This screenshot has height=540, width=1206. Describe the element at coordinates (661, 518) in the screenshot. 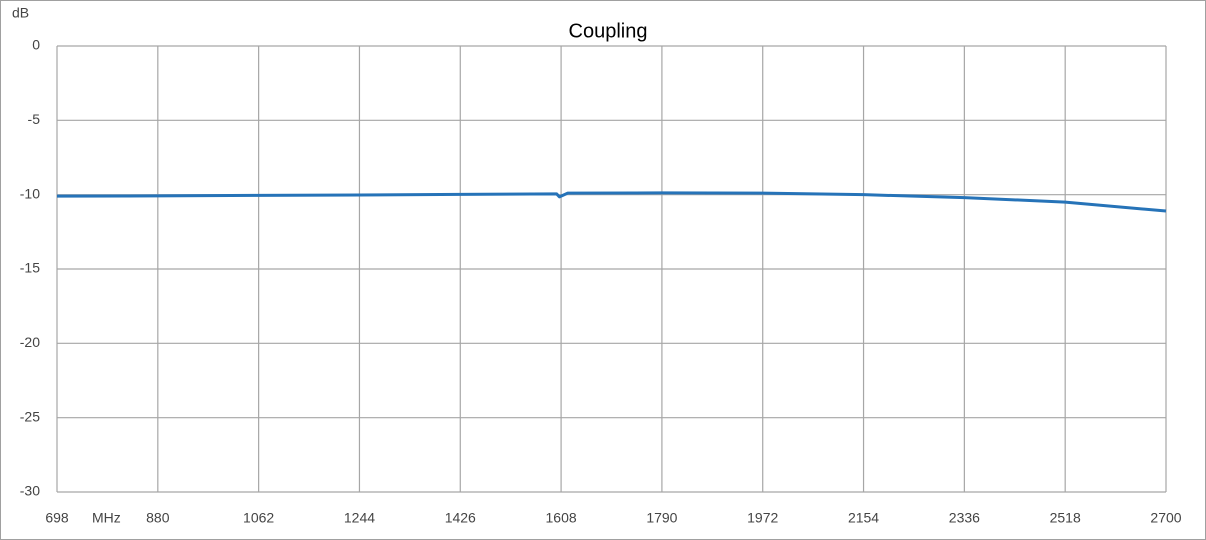

I see `x-tick-label: 1790` at that location.